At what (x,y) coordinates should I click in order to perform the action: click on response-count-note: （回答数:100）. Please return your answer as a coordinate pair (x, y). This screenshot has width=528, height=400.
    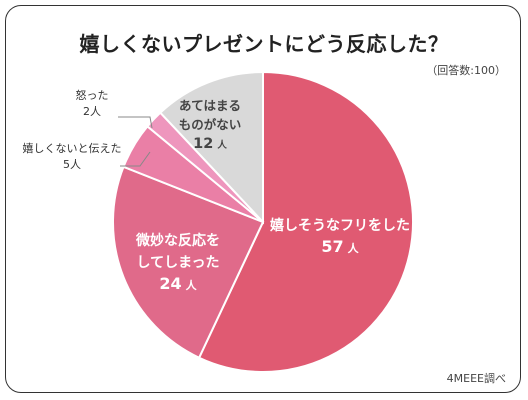
    Looking at the image, I should click on (466, 70).